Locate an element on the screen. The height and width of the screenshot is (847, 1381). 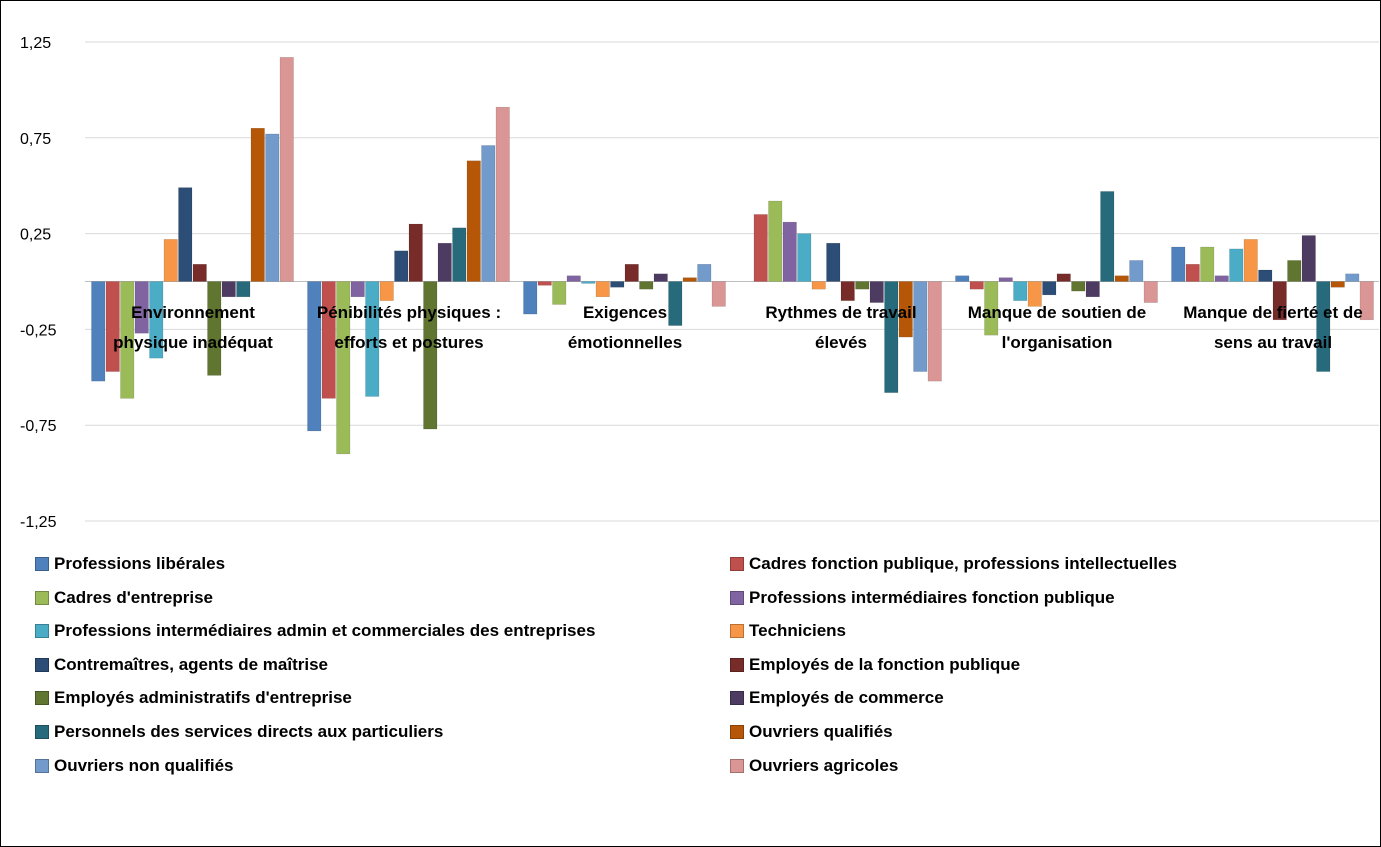
legend-label: Ouvriers non qualifiés is located at coordinates (144, 765).